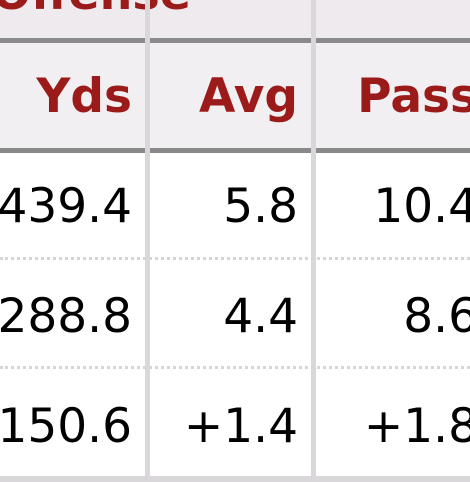 The image size is (470, 482). Describe the element at coordinates (66, 316) in the screenshot. I see `table-cell: 288.8` at that location.